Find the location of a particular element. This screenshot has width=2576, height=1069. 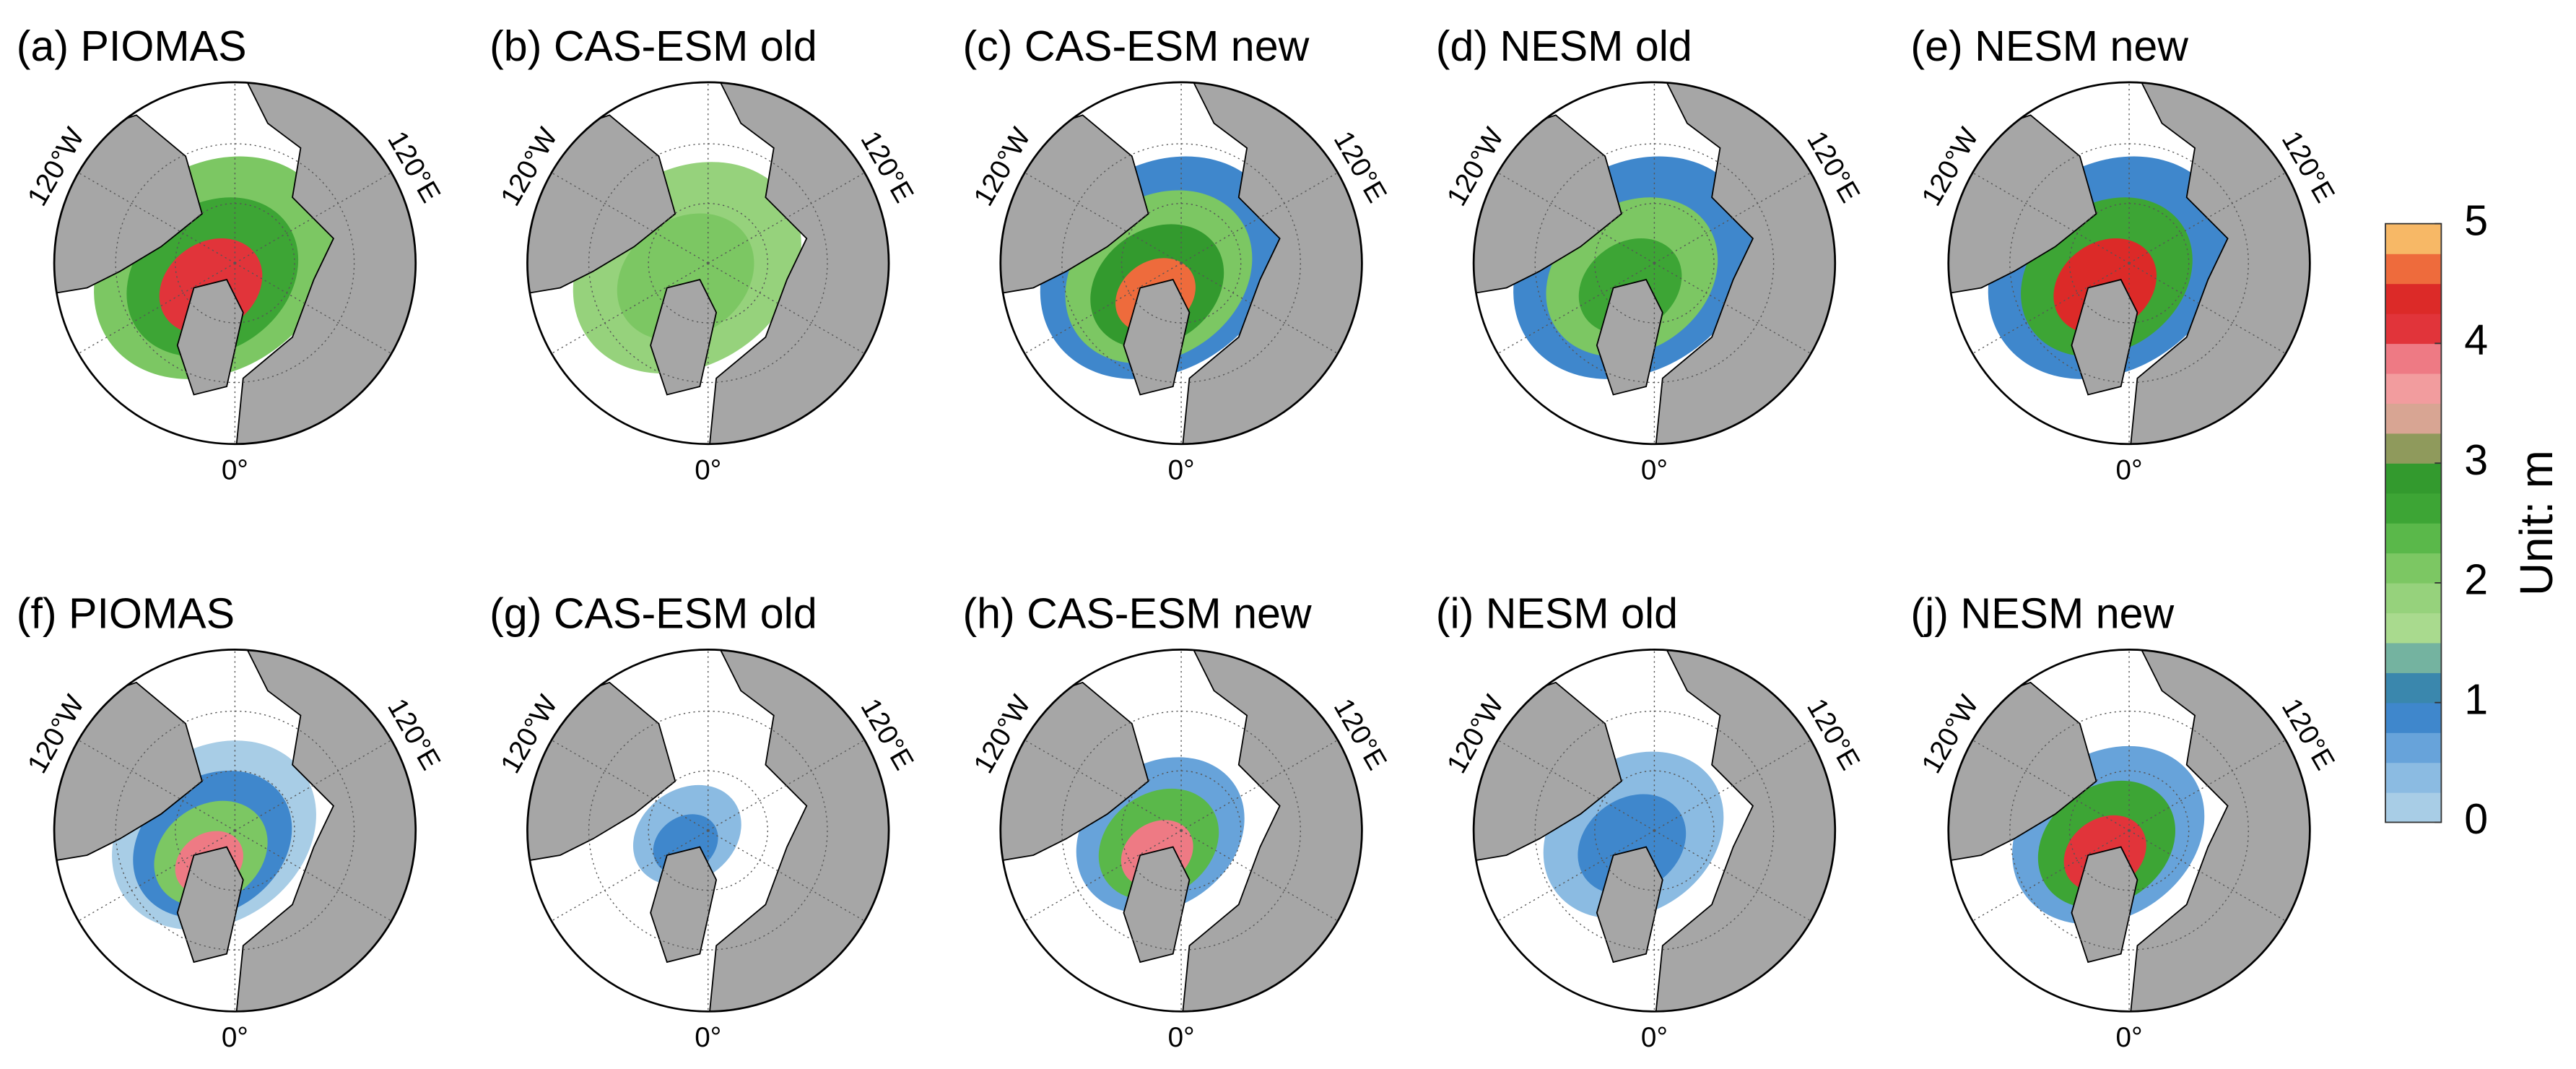

panel-title: (i) NESM old is located at coordinates (1557, 613).